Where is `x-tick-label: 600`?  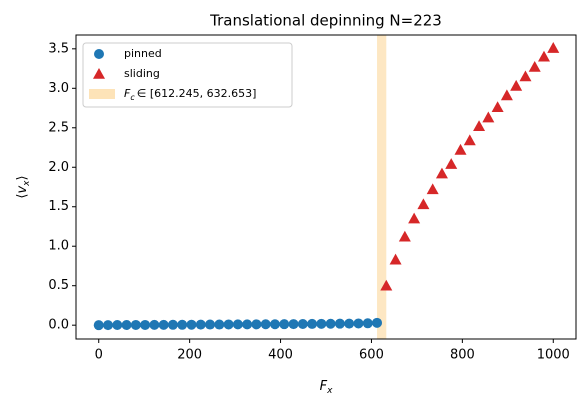 x-tick-label: 600 is located at coordinates (371, 355).